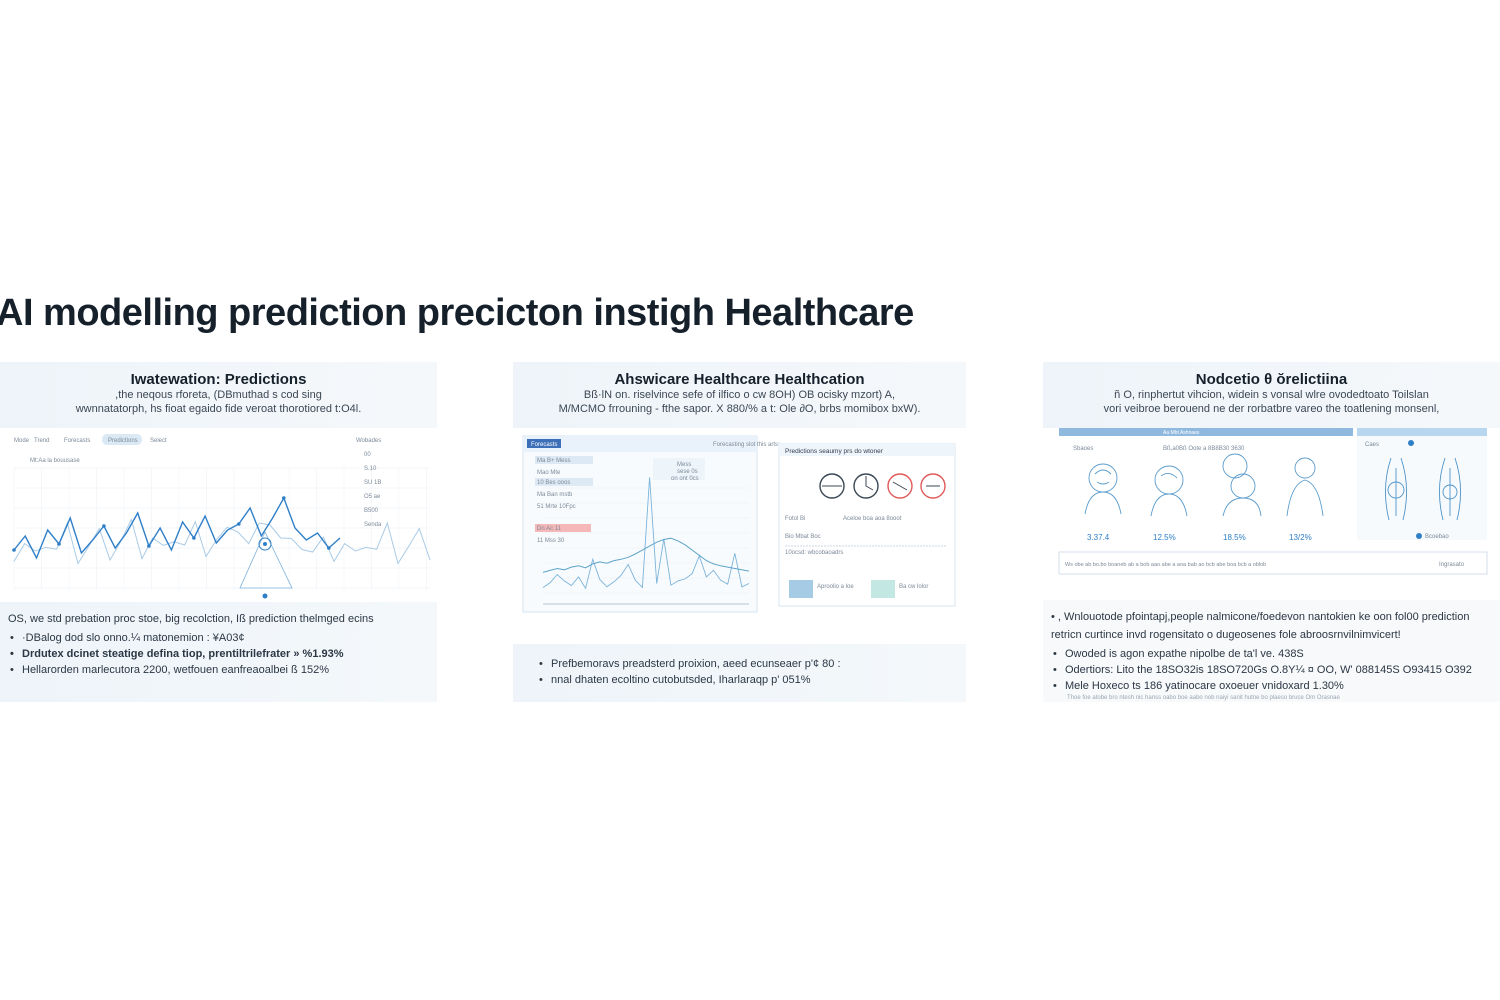 This screenshot has width=1500, height=1000. What do you see at coordinates (913, 587) in the screenshot?
I see `mini-card-label: Ba cw lolor` at bounding box center [913, 587].